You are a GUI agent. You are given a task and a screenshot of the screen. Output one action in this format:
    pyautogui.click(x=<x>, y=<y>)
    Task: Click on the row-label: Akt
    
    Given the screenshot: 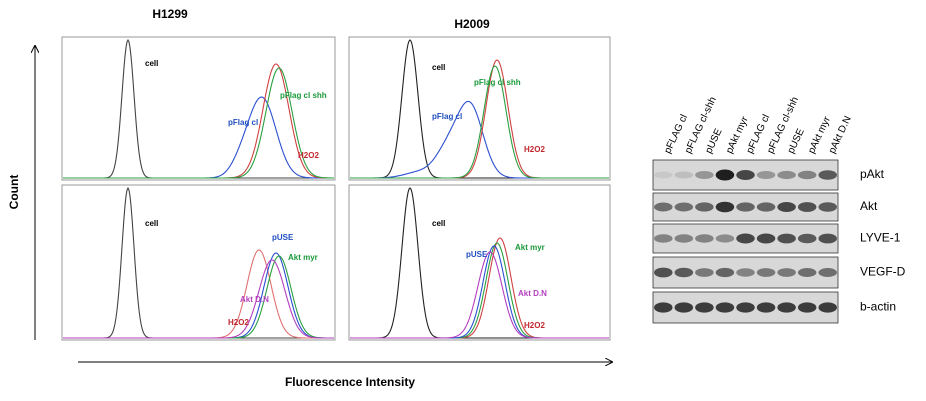 What is the action you would take?
    pyautogui.click(x=869, y=206)
    